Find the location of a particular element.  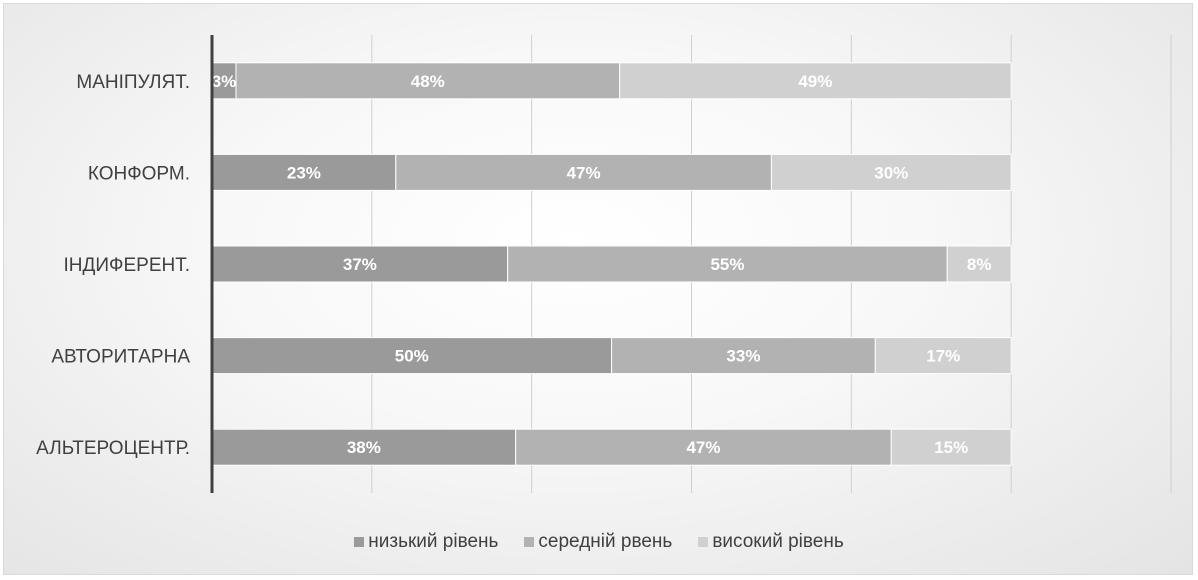

data-label: 15% is located at coordinates (951, 447).